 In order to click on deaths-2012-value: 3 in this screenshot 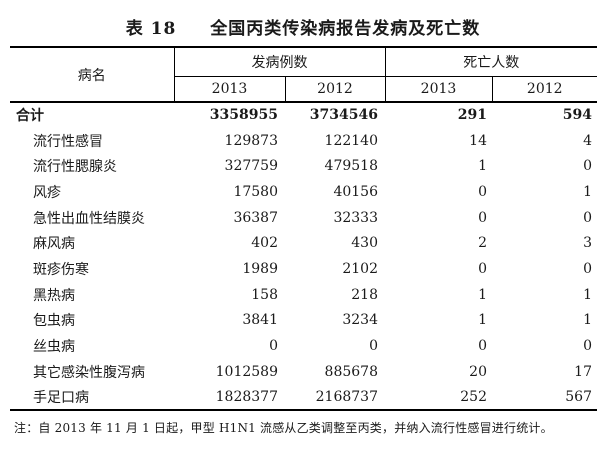, I will do `click(587, 243)`.